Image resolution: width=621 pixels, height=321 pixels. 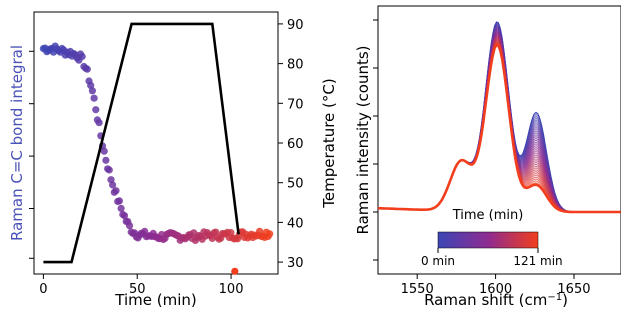 I want to click on right-y-tick-label: 90, so click(x=295, y=25).